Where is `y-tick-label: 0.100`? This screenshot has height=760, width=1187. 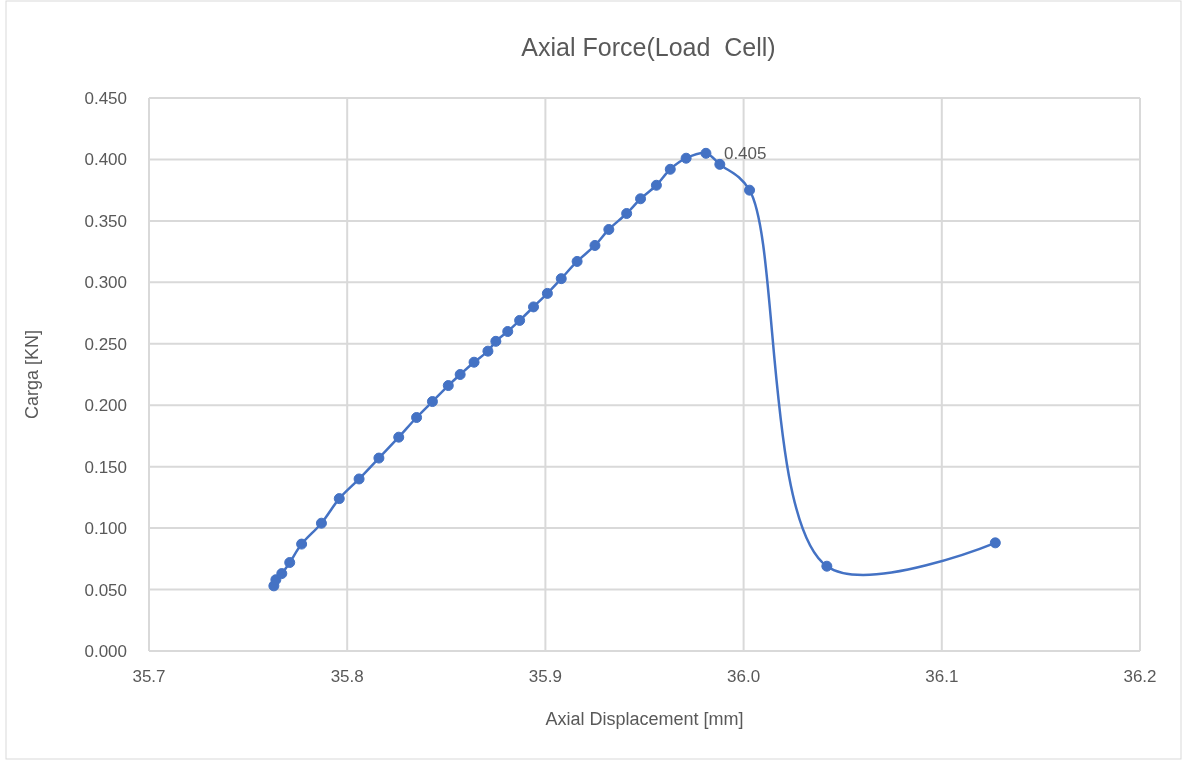
y-tick-label: 0.100 is located at coordinates (105, 529).